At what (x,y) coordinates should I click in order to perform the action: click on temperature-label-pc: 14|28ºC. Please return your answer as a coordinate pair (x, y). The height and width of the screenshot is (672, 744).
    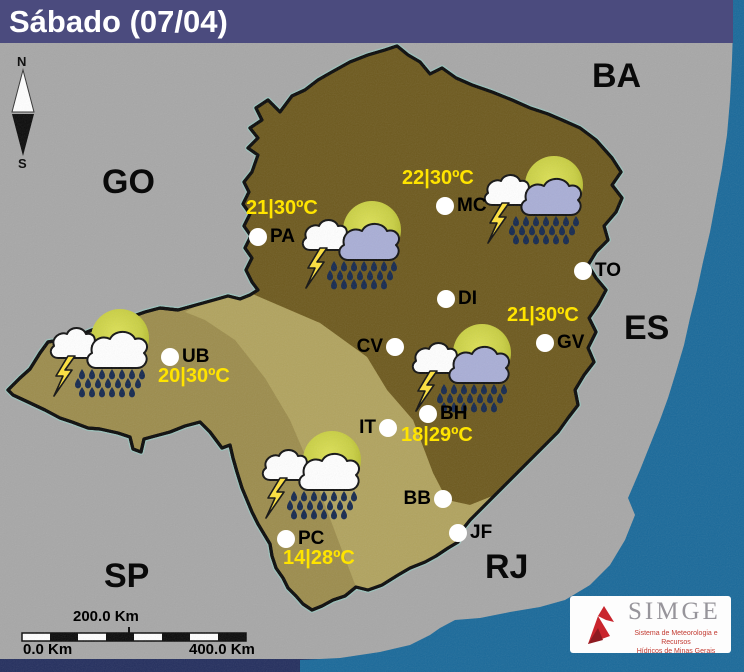
    Looking at the image, I should click on (319, 558).